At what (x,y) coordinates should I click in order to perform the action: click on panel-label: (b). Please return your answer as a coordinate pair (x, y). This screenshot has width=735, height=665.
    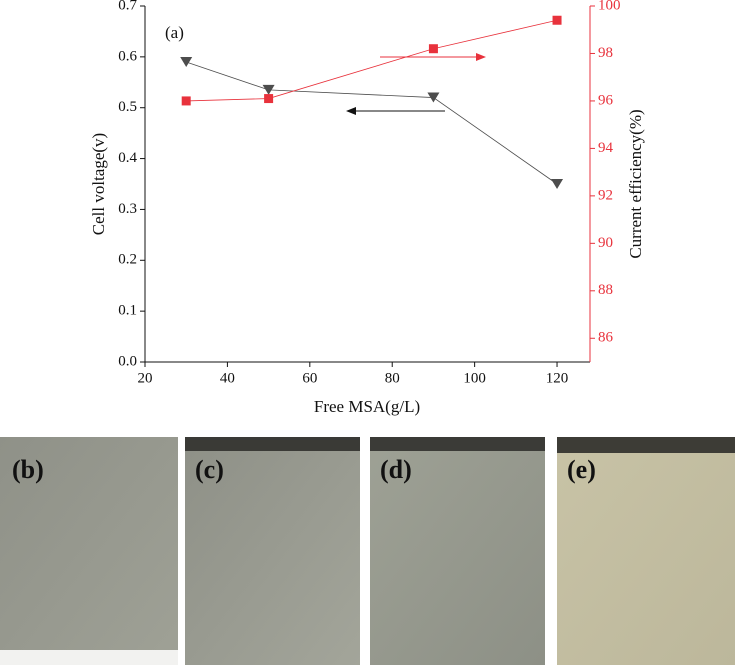
    Looking at the image, I should click on (28, 469).